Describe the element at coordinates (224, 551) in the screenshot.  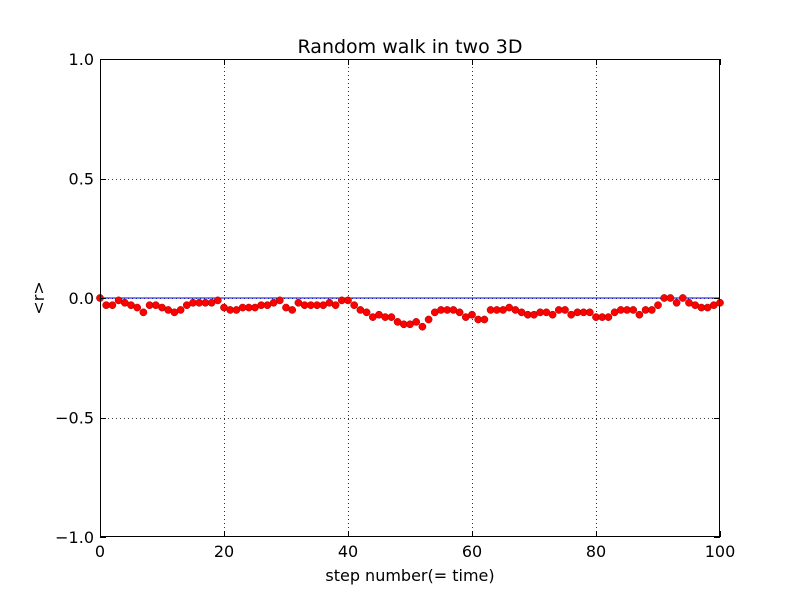
I see `x-tick-label: 20` at that location.